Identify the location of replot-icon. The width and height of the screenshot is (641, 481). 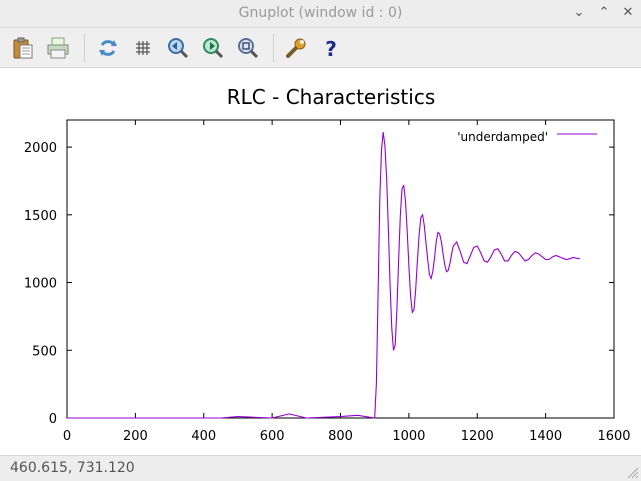
(108, 48).